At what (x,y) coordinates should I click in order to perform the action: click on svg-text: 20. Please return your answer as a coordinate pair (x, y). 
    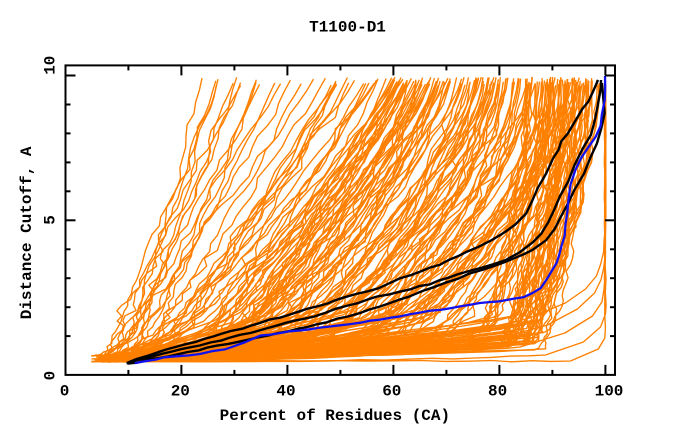
    Looking at the image, I should click on (180, 392).